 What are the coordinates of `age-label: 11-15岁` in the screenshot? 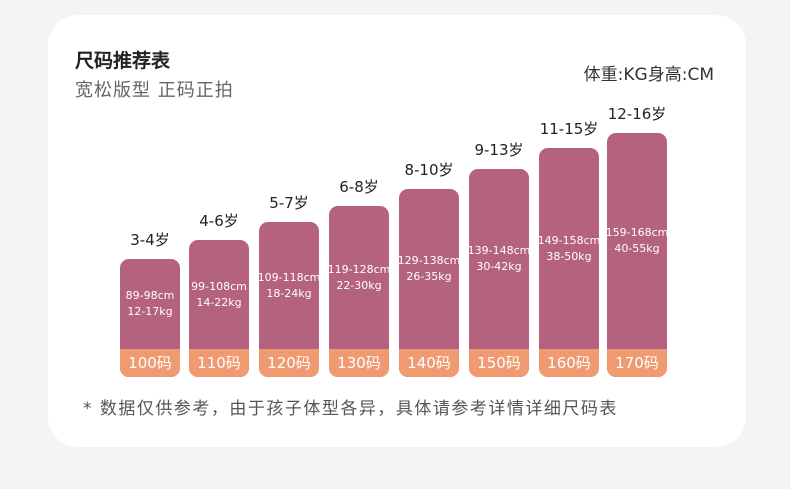 It's located at (569, 129).